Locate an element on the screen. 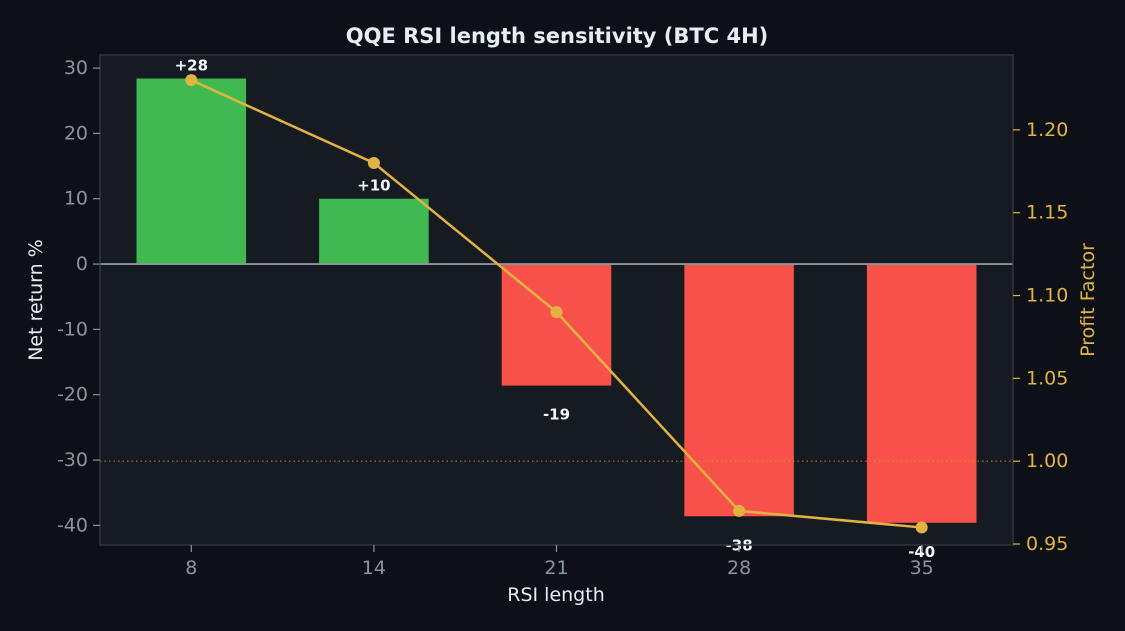 Image resolution: width=1125 pixels, height=631 pixels. y-tick-label: 20 is located at coordinates (76, 133).